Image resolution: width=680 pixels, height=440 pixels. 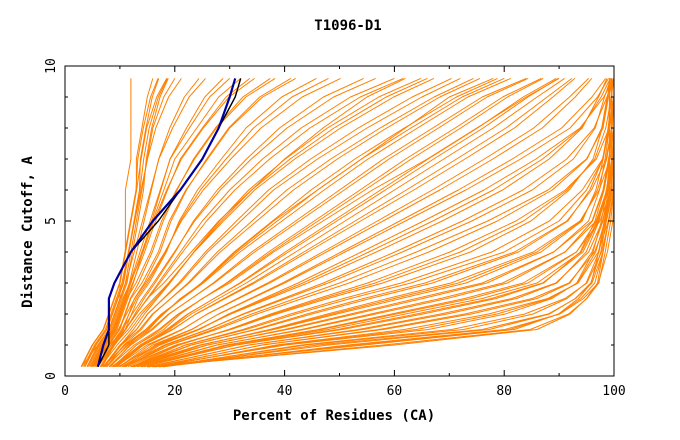 I want to click on y-tick-label: 10, so click(x=51, y=66).